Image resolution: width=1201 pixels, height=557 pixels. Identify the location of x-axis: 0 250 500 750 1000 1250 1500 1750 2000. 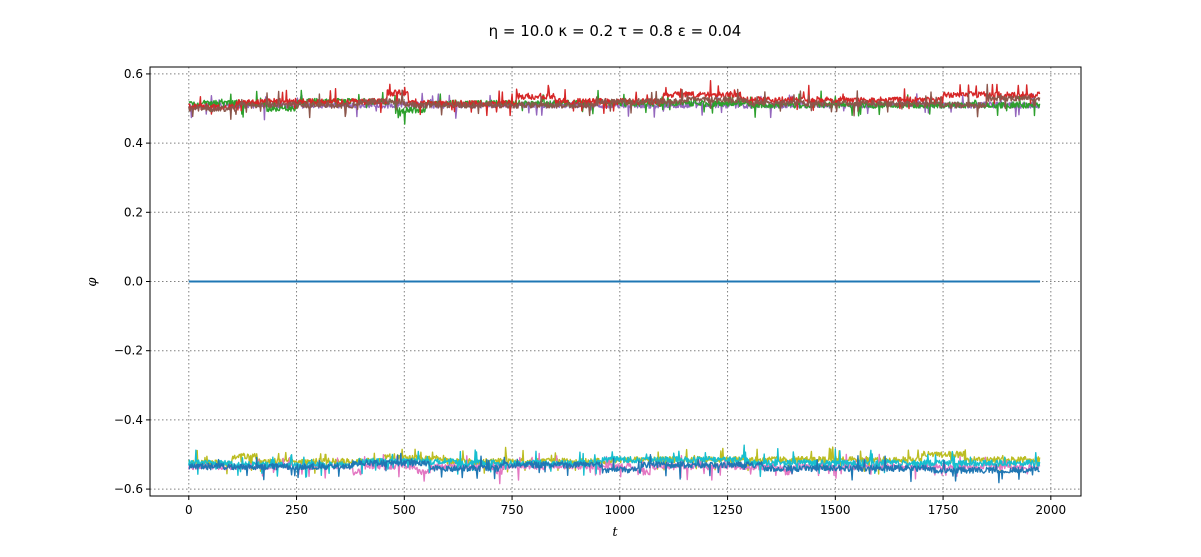
(625, 506).